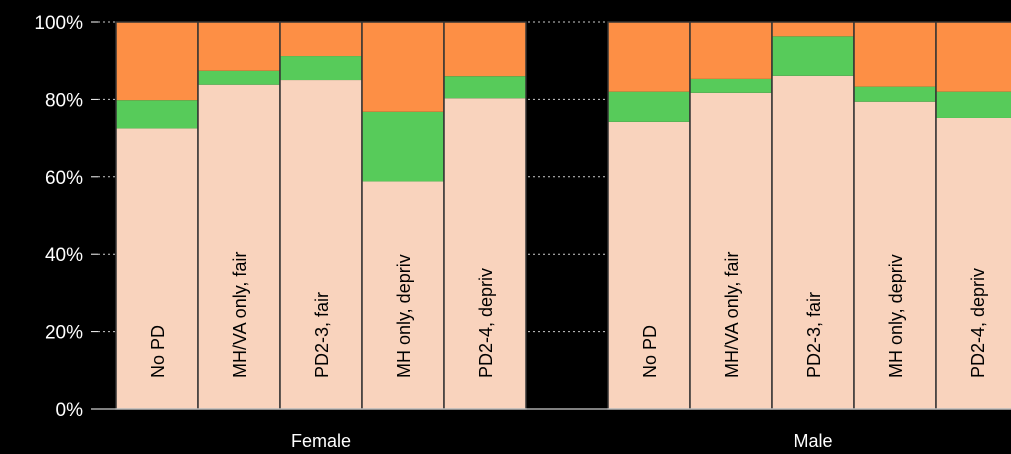 The width and height of the screenshot is (1011, 454). What do you see at coordinates (812, 441) in the screenshot?
I see `group-label: Male` at bounding box center [812, 441].